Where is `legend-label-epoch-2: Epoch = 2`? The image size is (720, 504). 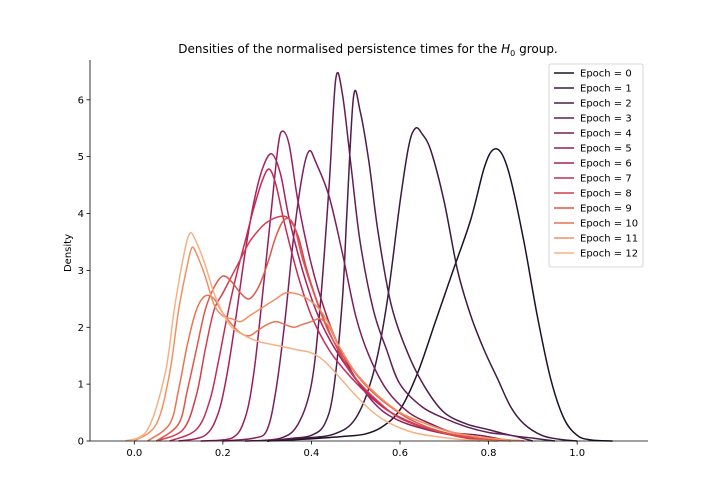 legend-label-epoch-2: Epoch = 2 is located at coordinates (606, 104).